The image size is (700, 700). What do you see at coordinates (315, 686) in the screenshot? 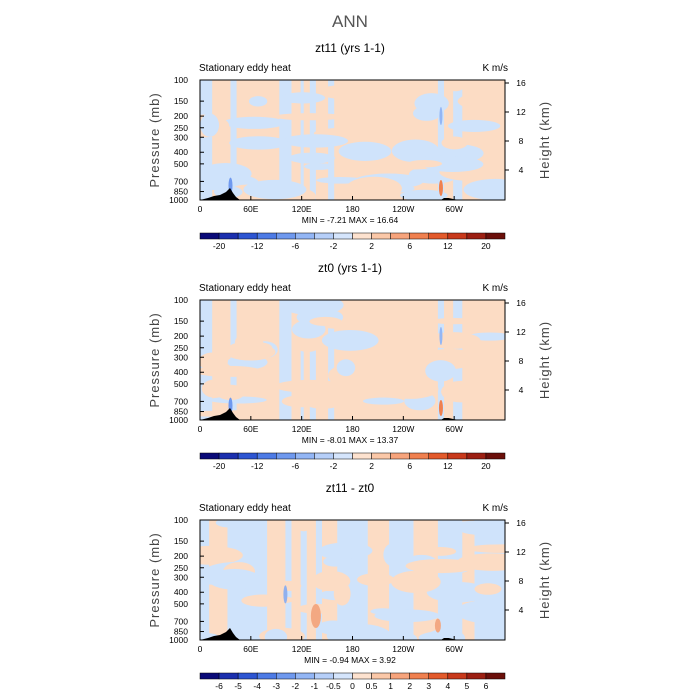
I see `colorbar-label: -1` at bounding box center [315, 686].